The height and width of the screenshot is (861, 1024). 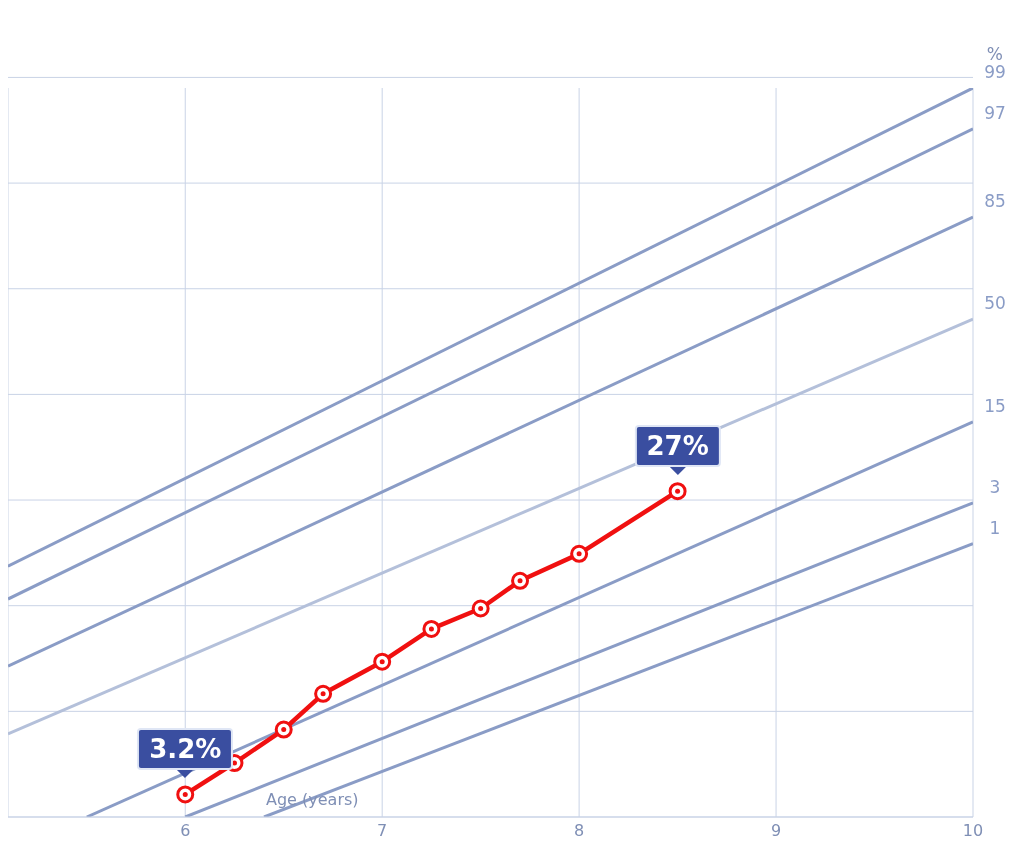 What do you see at coordinates (995, 486) in the screenshot?
I see `series-label: 3` at bounding box center [995, 486].